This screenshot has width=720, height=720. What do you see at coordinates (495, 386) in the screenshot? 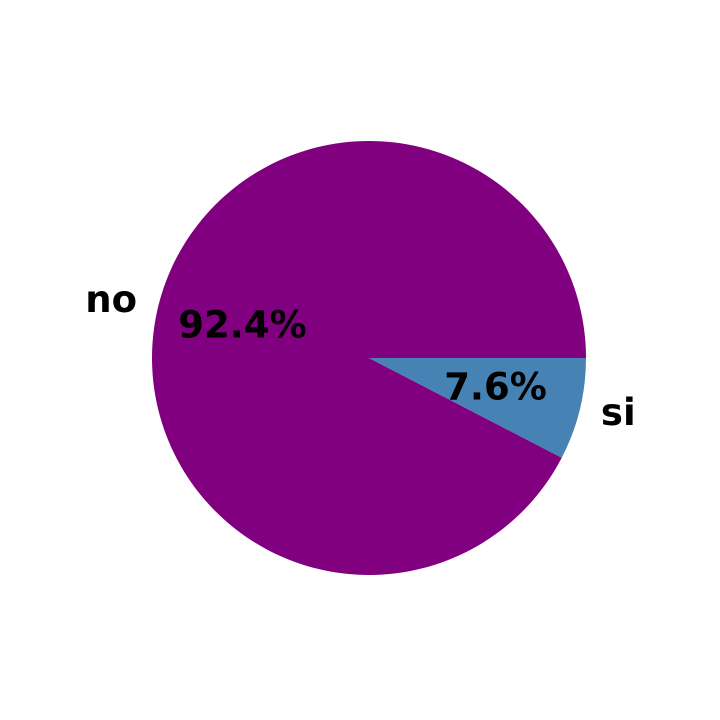
I see `percentage-label-si: 7.6%` at bounding box center [495, 386].